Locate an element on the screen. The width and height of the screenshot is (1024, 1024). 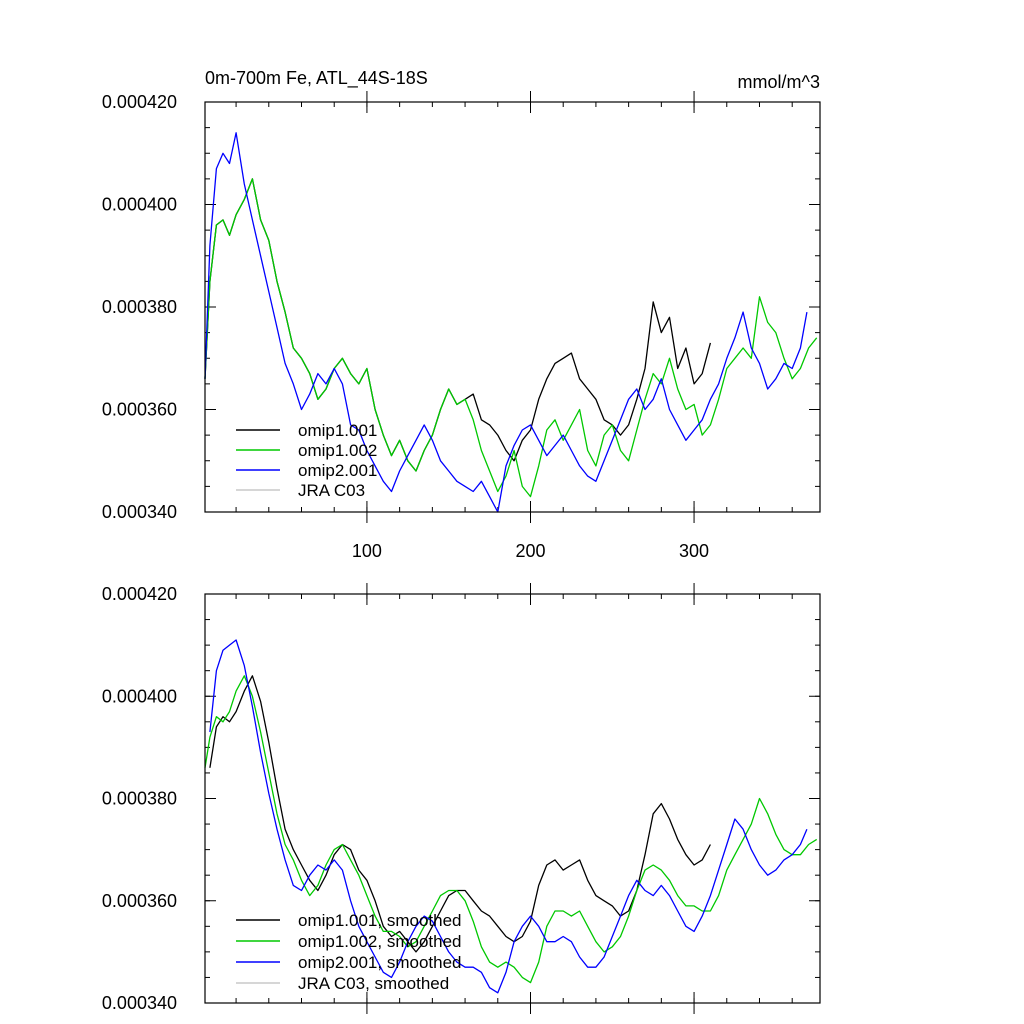
legend-label: JRA C03, smoothed is located at coordinates (373, 983).